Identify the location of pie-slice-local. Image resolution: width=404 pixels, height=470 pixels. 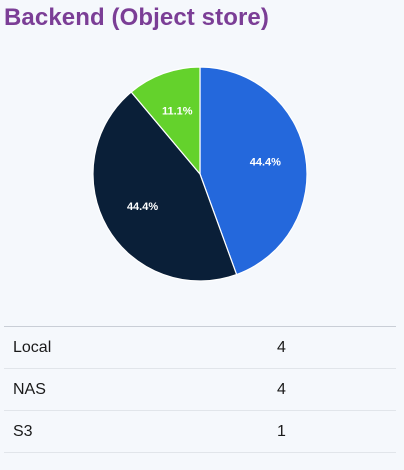
(253, 171).